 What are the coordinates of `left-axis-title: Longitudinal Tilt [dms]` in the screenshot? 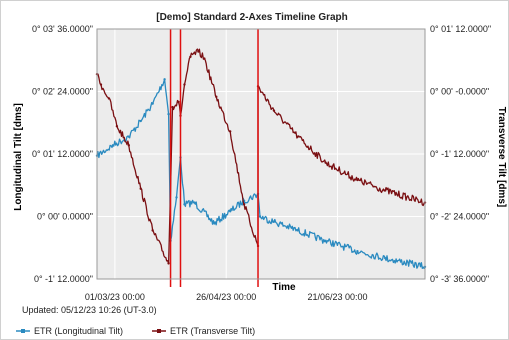 It's located at (18, 157).